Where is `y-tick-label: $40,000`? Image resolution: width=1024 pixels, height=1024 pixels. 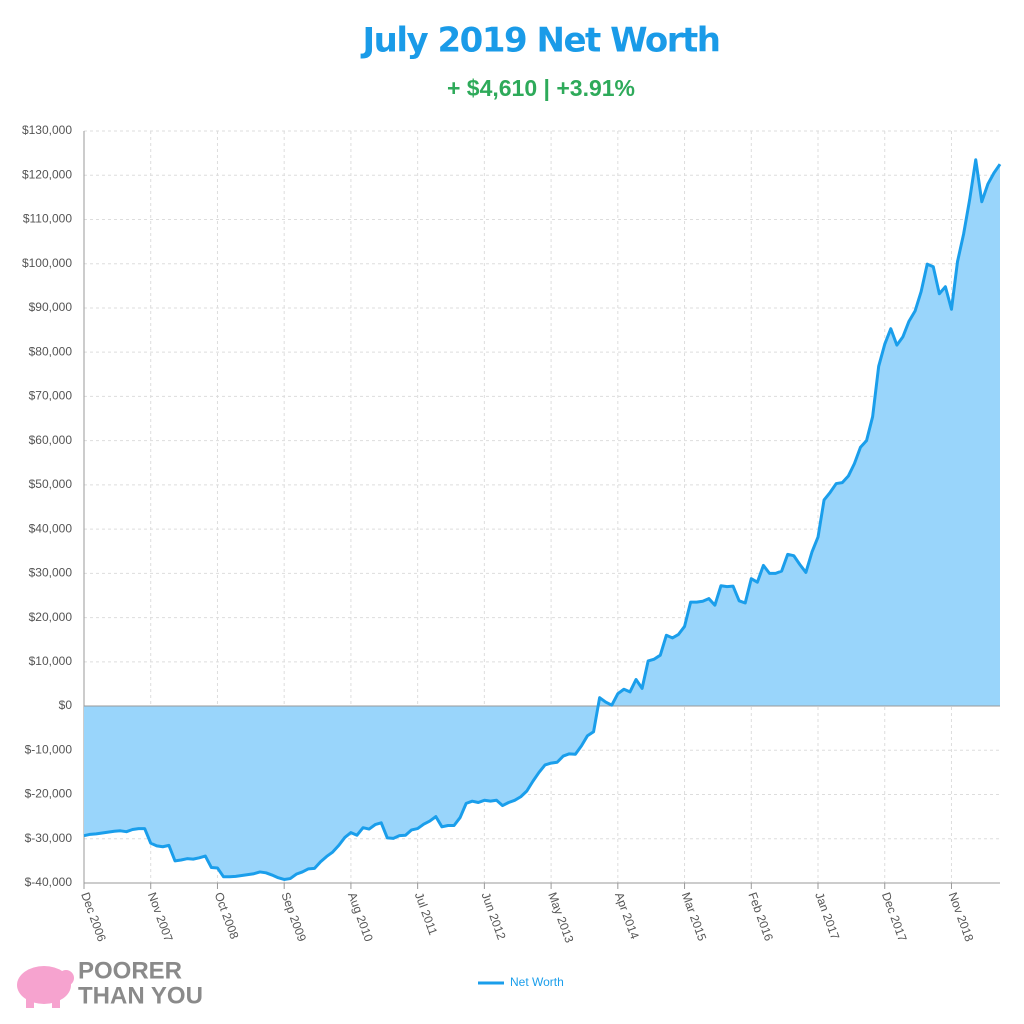 y-tick-label: $40,000 is located at coordinates (51, 528).